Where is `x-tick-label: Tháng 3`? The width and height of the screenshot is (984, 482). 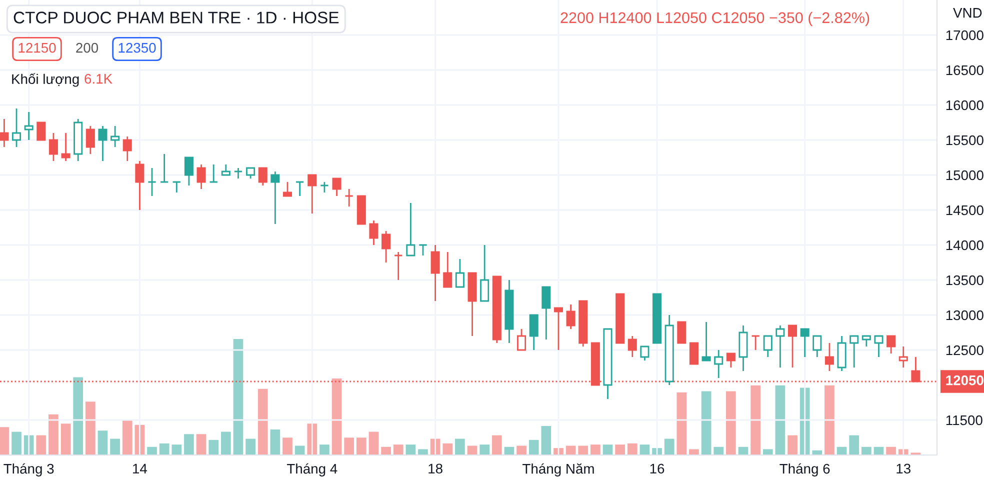 x-tick-label: Tháng 3 is located at coordinates (29, 469).